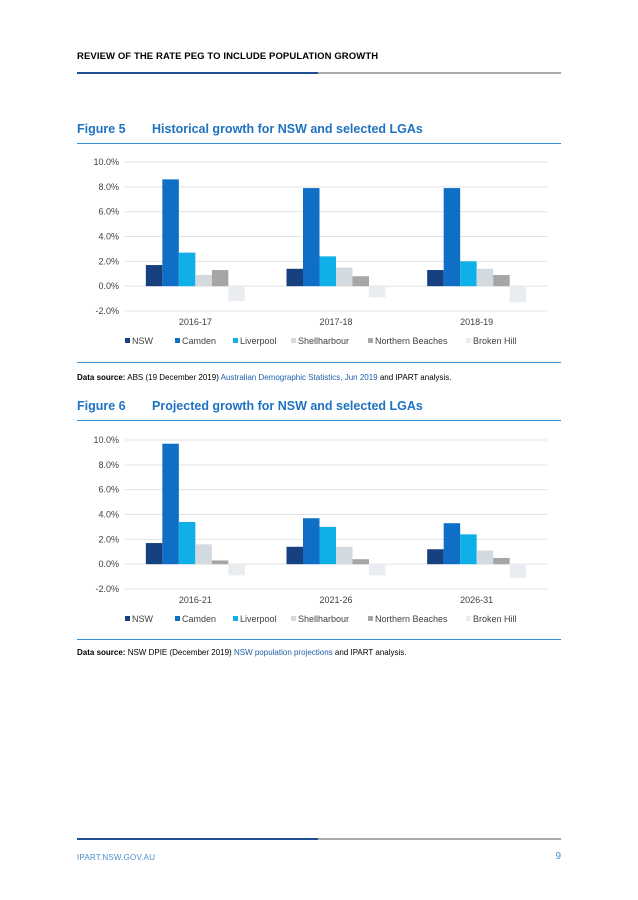 The image size is (638, 900). What do you see at coordinates (335, 322) in the screenshot?
I see `x-tick-label: 2017-18` at bounding box center [335, 322].